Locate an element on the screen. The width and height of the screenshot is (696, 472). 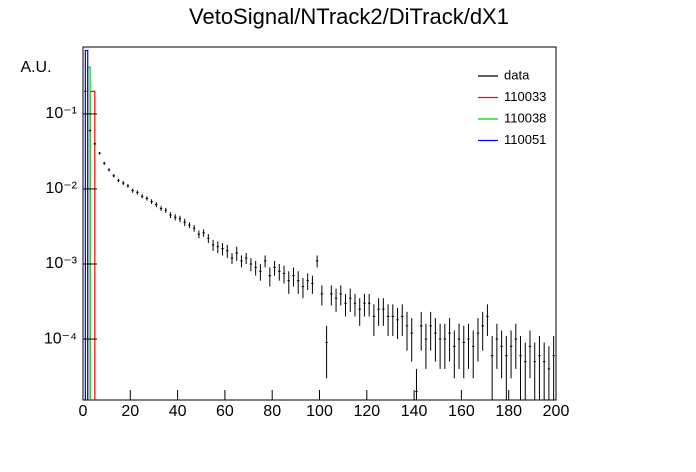
x-tick-label: 140 is located at coordinates (414, 411).